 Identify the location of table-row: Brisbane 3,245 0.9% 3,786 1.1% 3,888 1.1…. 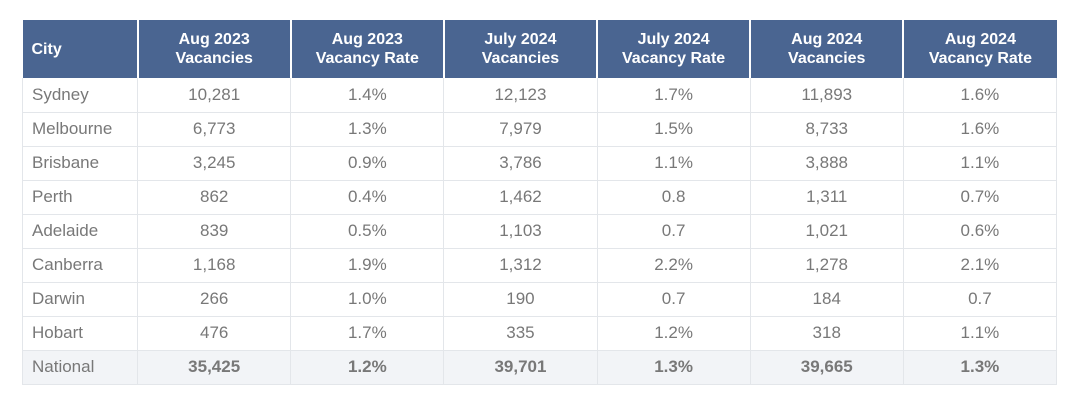
(539, 163).